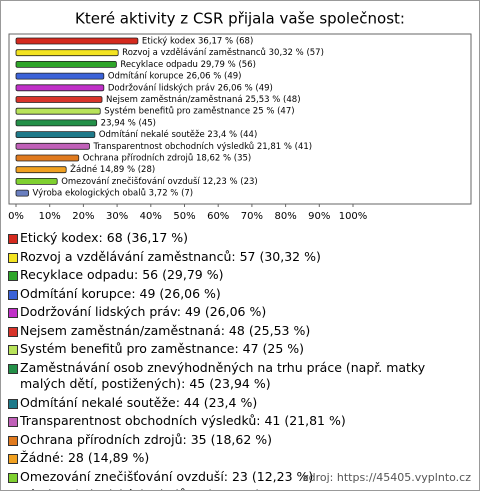  What do you see at coordinates (128, 123) in the screenshot?
I see `bar-label: 23,94 % (45)` at bounding box center [128, 123].